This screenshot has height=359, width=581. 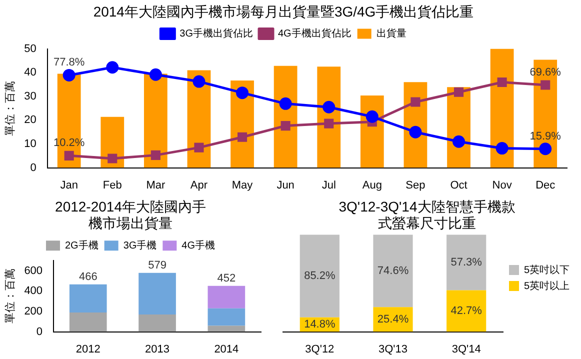 What do you see at coordinates (30, 72) in the screenshot?
I see `y-tick-label: 40` at bounding box center [30, 72].